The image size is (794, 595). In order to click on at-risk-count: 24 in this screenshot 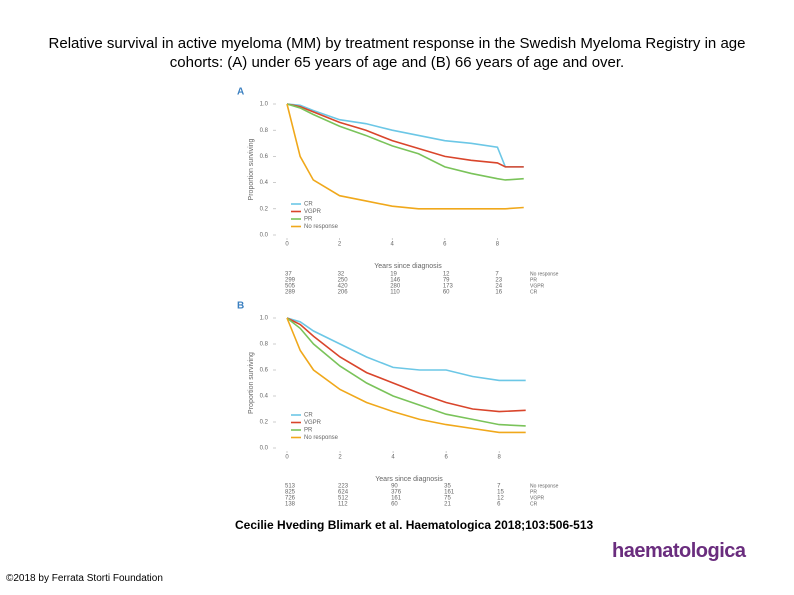, I will do `click(498, 287)`.